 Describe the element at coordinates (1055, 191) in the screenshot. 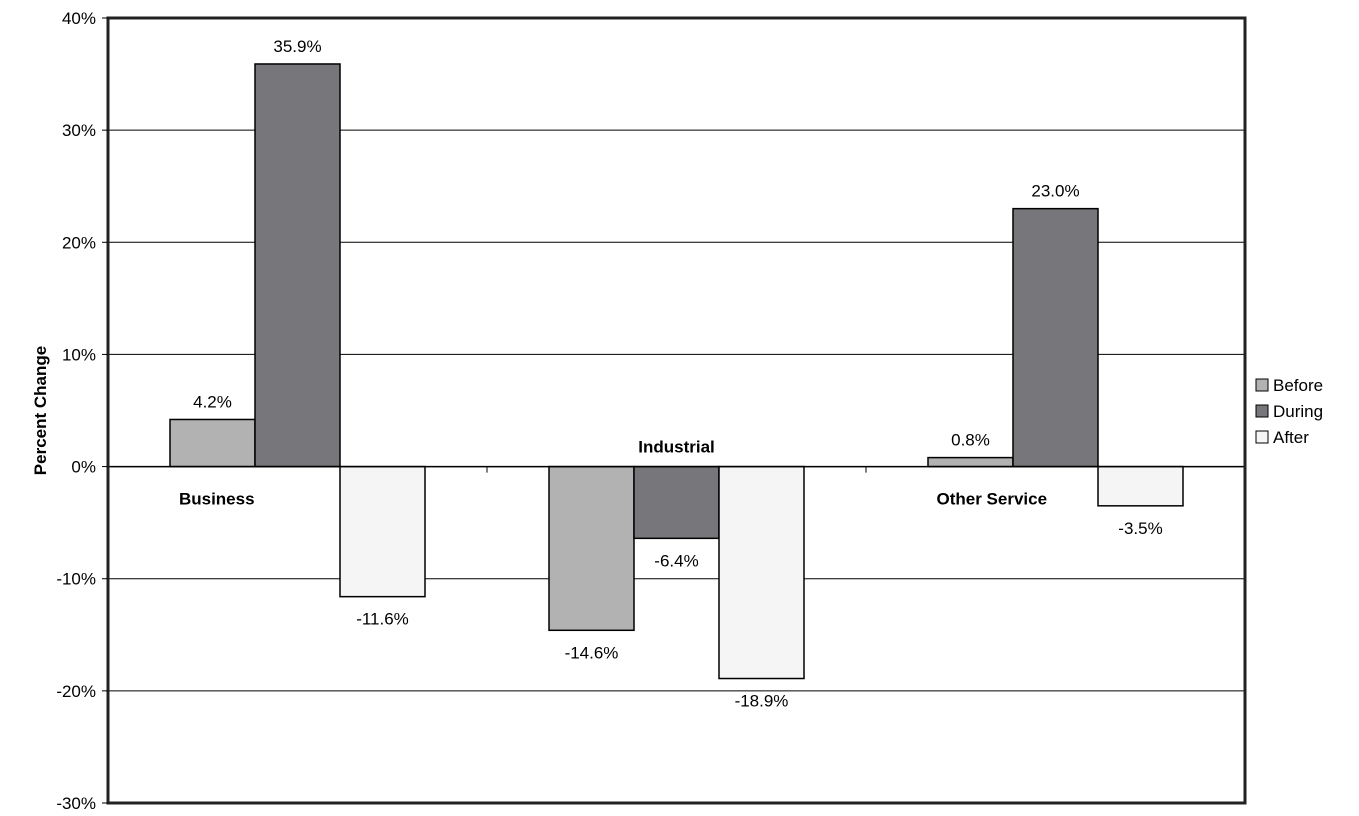

I see `data-label: 23.0%` at that location.